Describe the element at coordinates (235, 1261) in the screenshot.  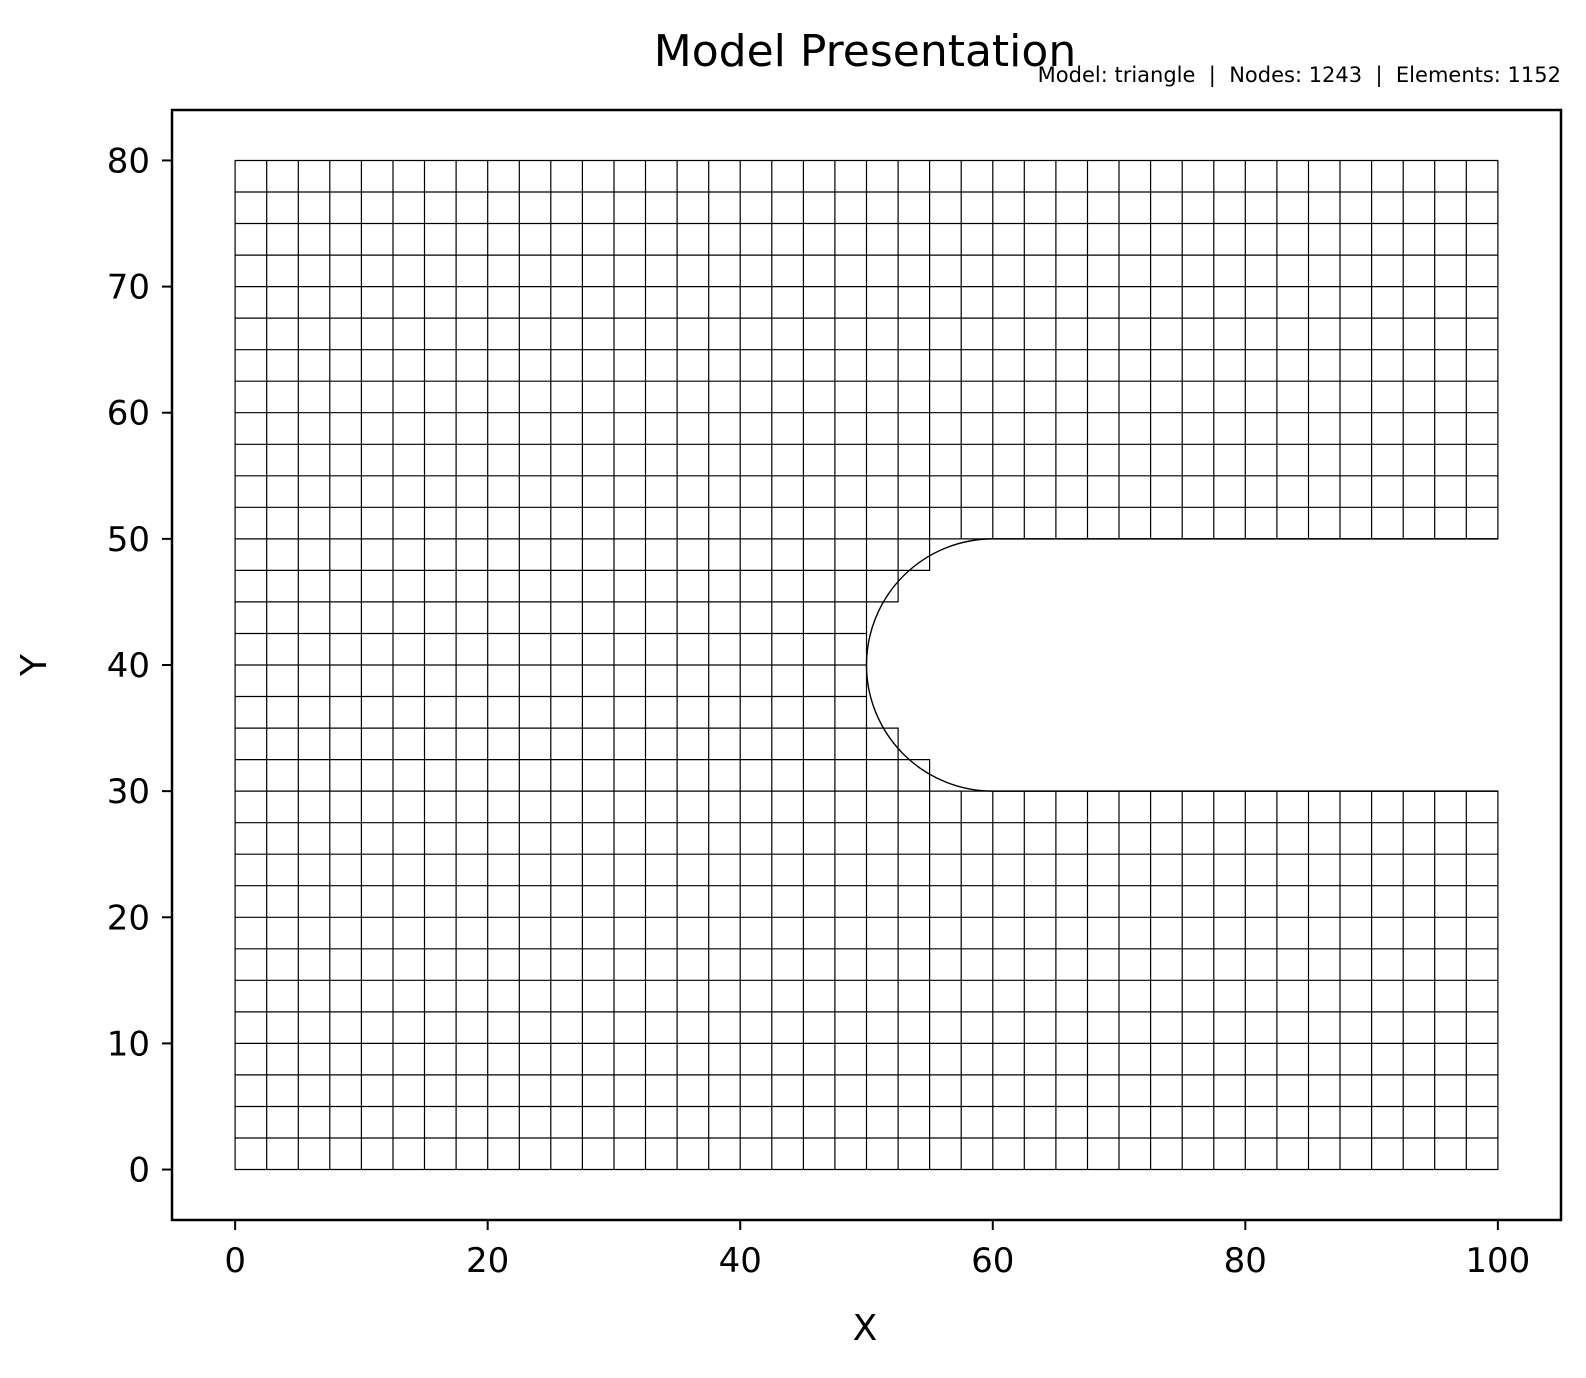
I see `x-tick-label: 0` at that location.